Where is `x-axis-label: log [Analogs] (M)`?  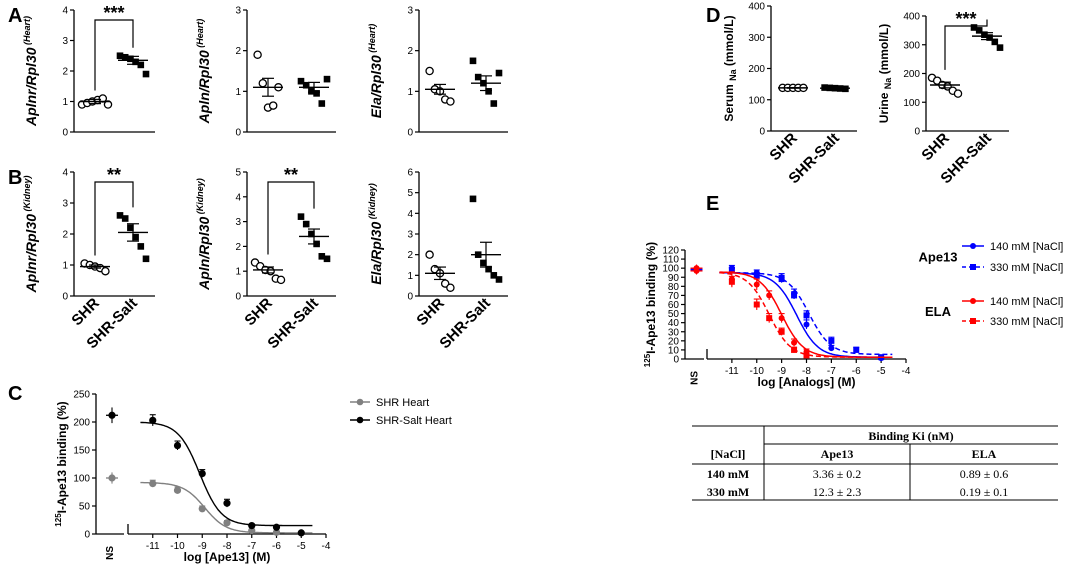 x-axis-label: log [Analogs] (M) is located at coordinates (807, 382).